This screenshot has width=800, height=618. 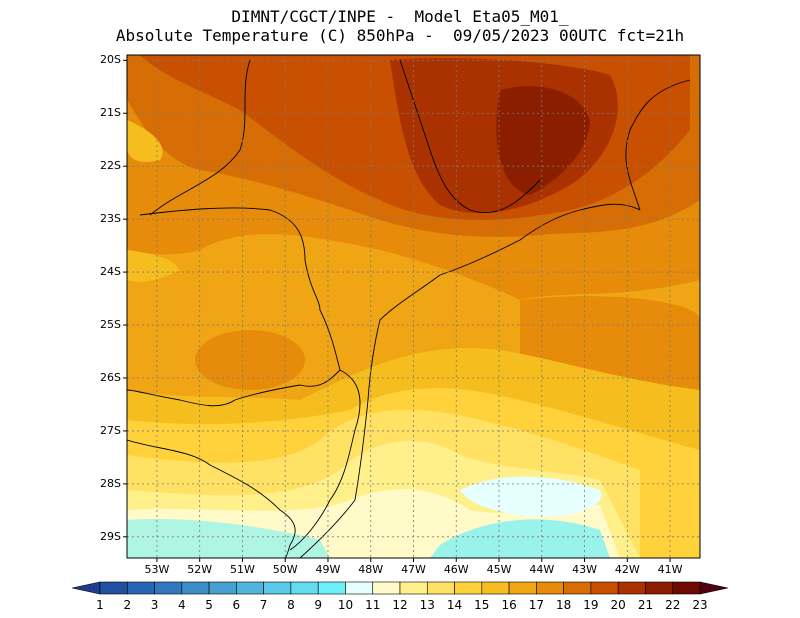 What do you see at coordinates (209, 605) in the screenshot?
I see `colorbar-label: 5` at bounding box center [209, 605].